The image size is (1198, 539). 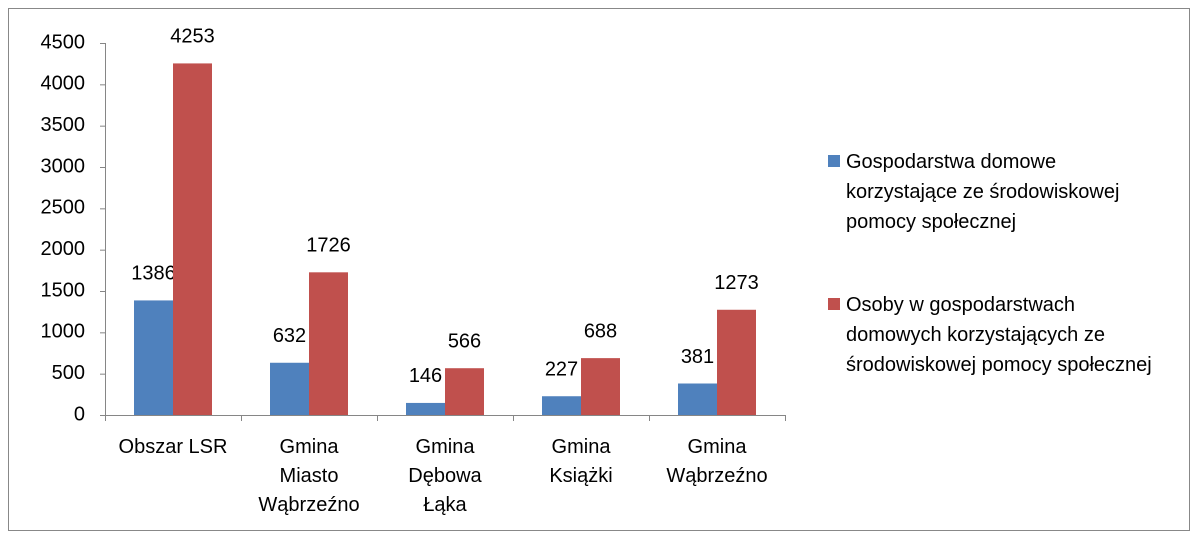 What do you see at coordinates (600, 331) in the screenshot?
I see `data-label: 688` at bounding box center [600, 331].